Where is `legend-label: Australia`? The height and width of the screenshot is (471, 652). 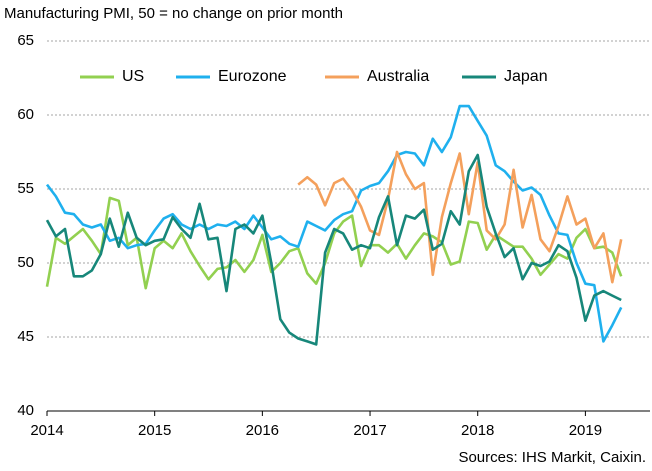
legend-label: Australia is located at coordinates (398, 76).